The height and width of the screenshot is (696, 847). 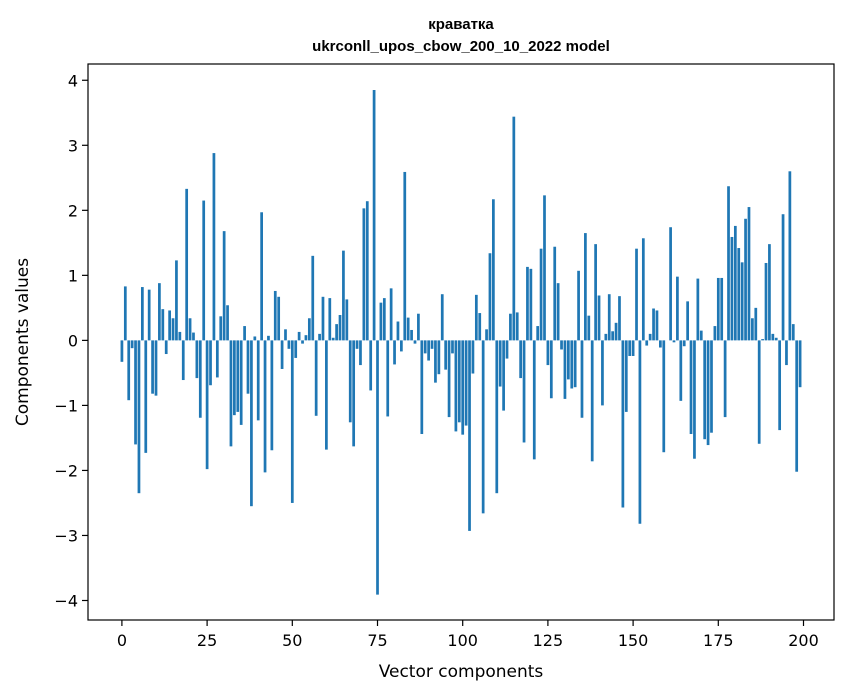 I want to click on y-tick-label-2: 2, so click(x=73, y=210).